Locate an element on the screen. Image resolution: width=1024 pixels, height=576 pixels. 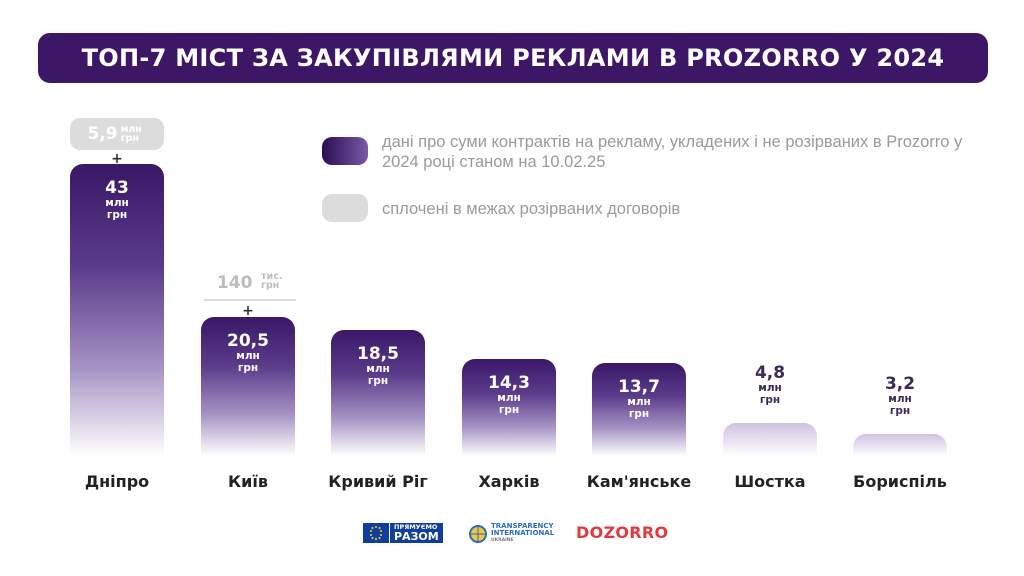
eu-logo-line1: ПРЯМУЄМО is located at coordinates (416, 527).